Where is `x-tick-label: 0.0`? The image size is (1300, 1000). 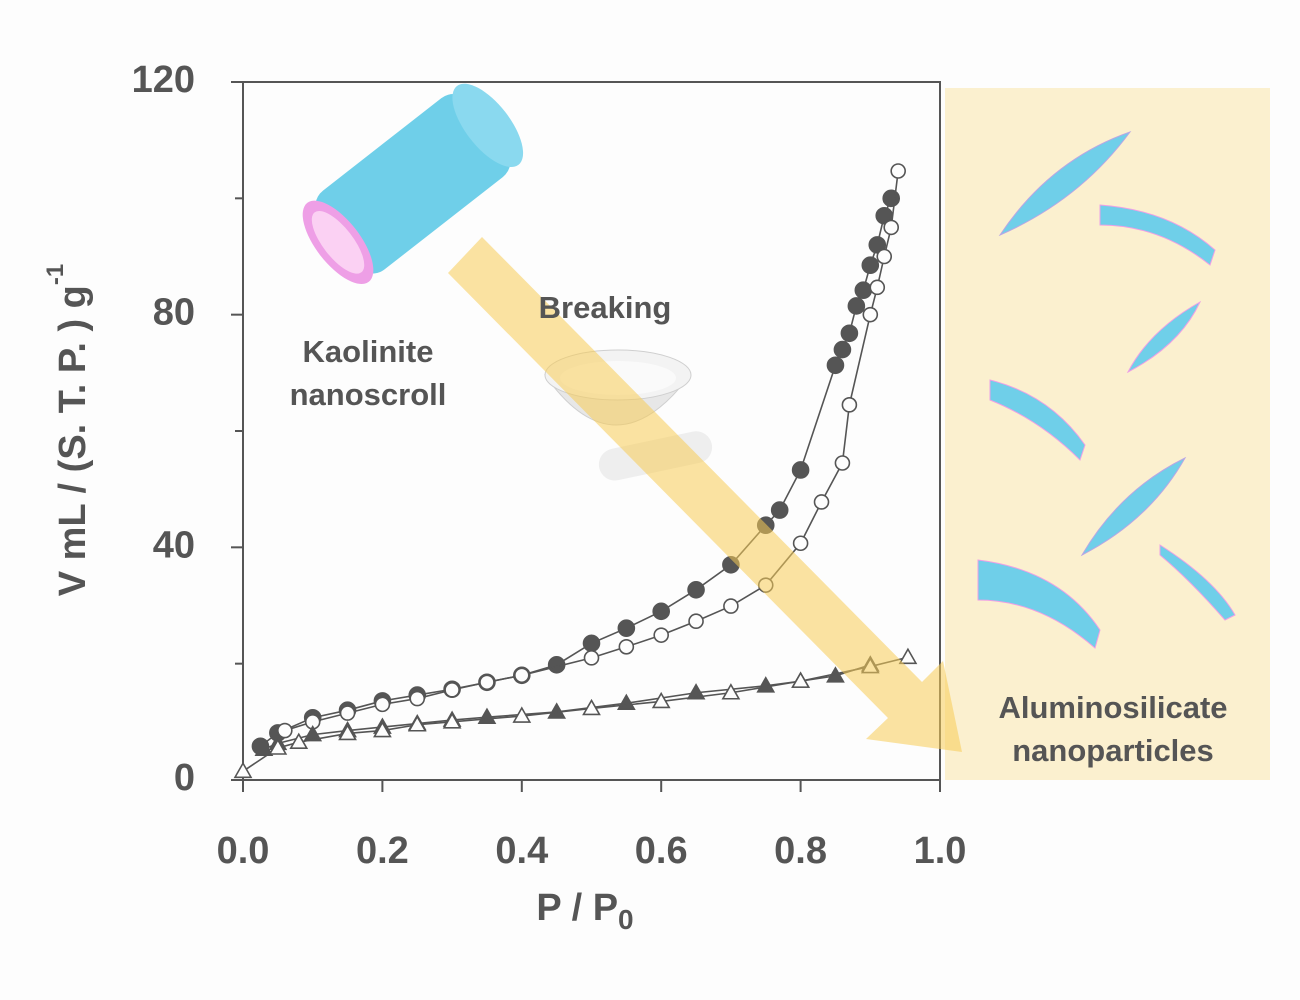
x-tick-label: 0.0 is located at coordinates (243, 851).